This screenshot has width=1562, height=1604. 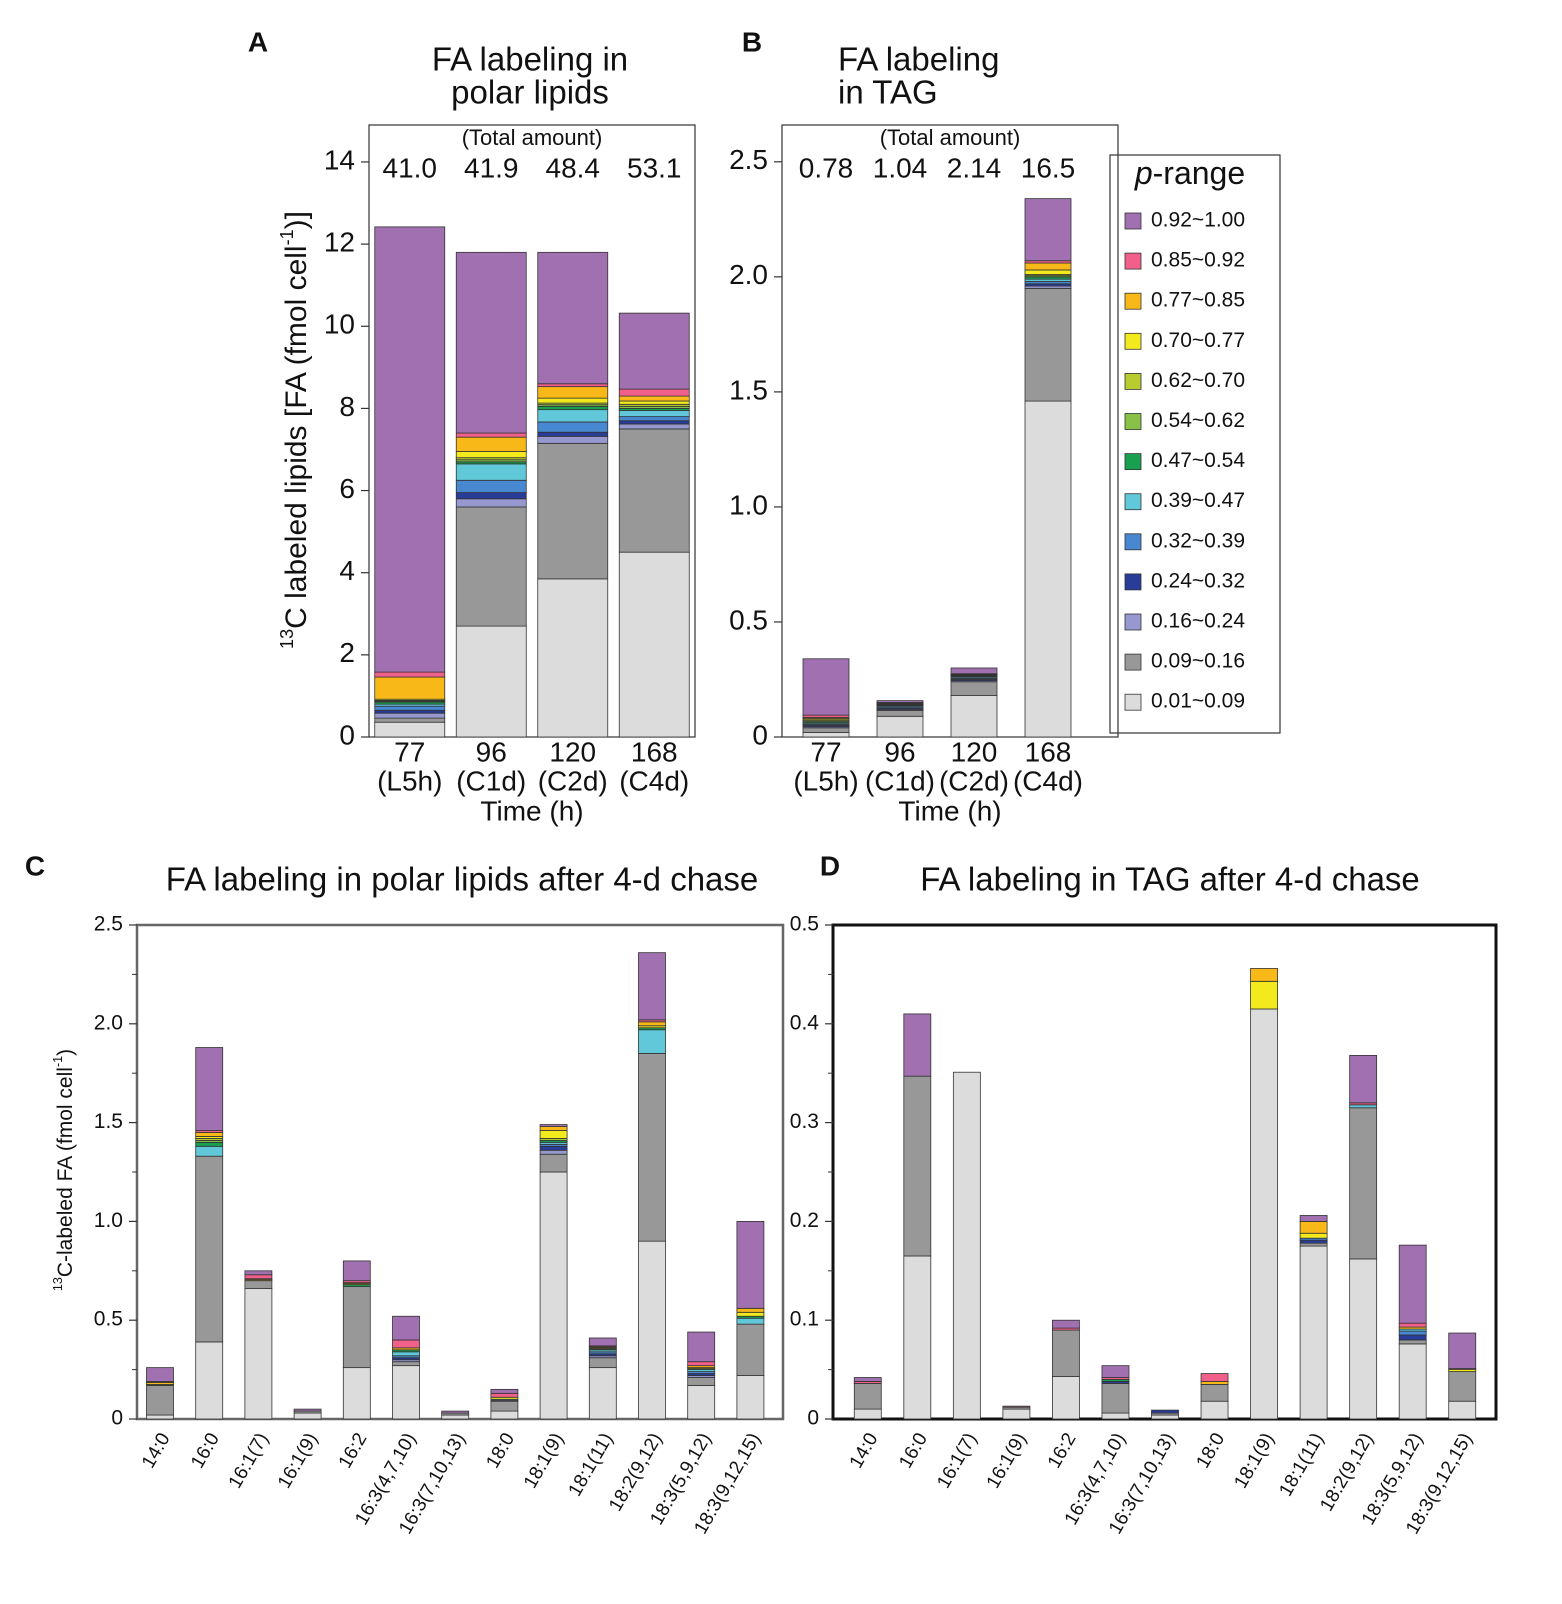 What do you see at coordinates (804, 1319) in the screenshot?
I see `y-tick-label: 0.1` at bounding box center [804, 1319].